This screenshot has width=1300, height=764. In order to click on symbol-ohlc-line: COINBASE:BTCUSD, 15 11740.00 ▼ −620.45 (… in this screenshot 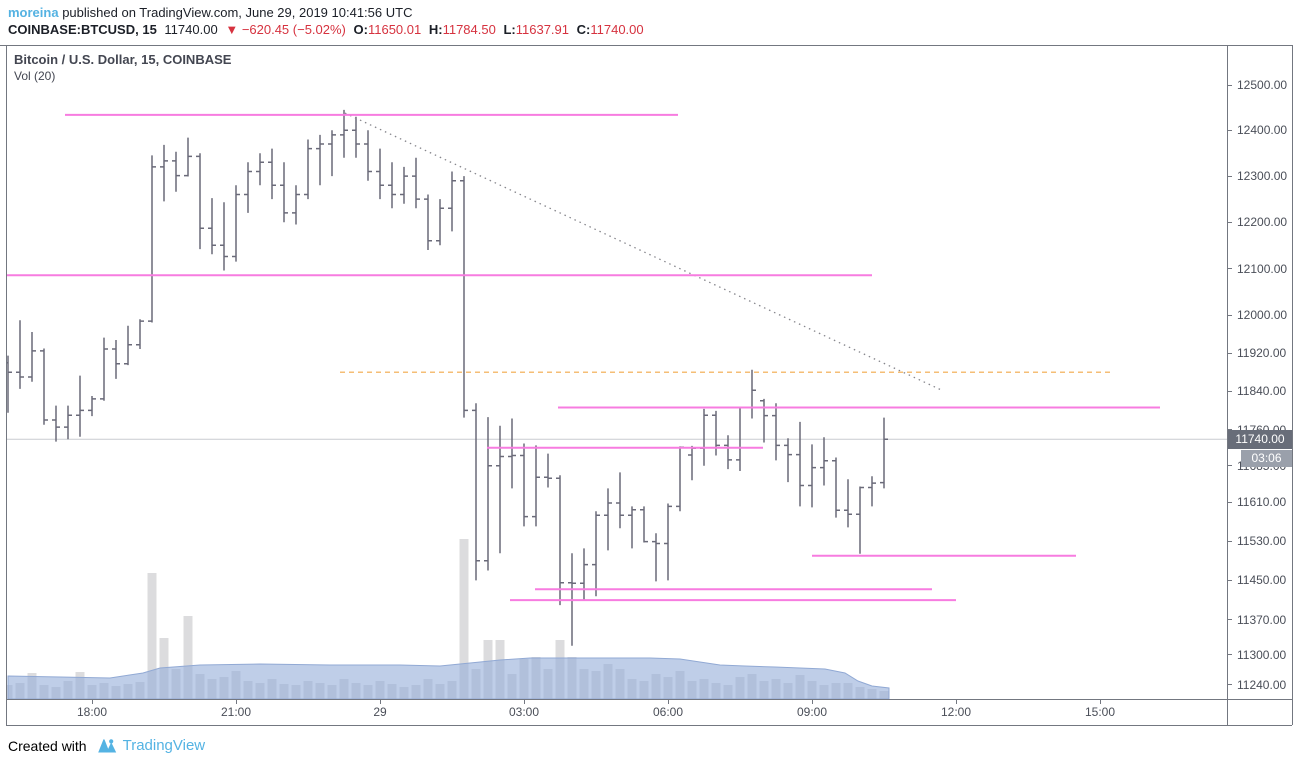, I will do `click(326, 29)`.